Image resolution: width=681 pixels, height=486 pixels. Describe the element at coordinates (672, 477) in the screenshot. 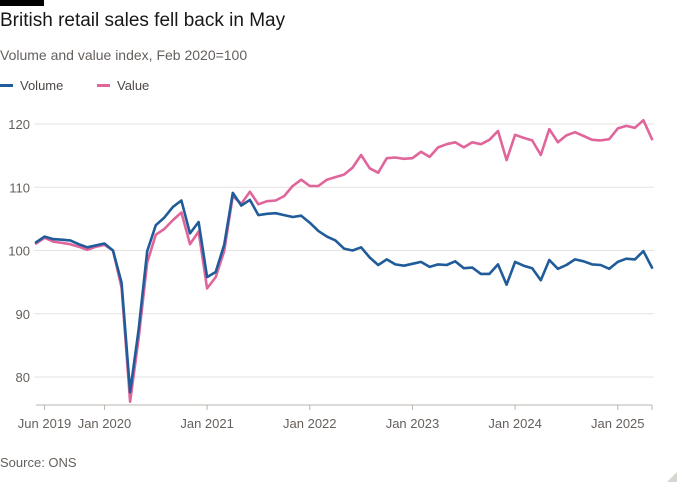

I see `corner-mark` at that location.